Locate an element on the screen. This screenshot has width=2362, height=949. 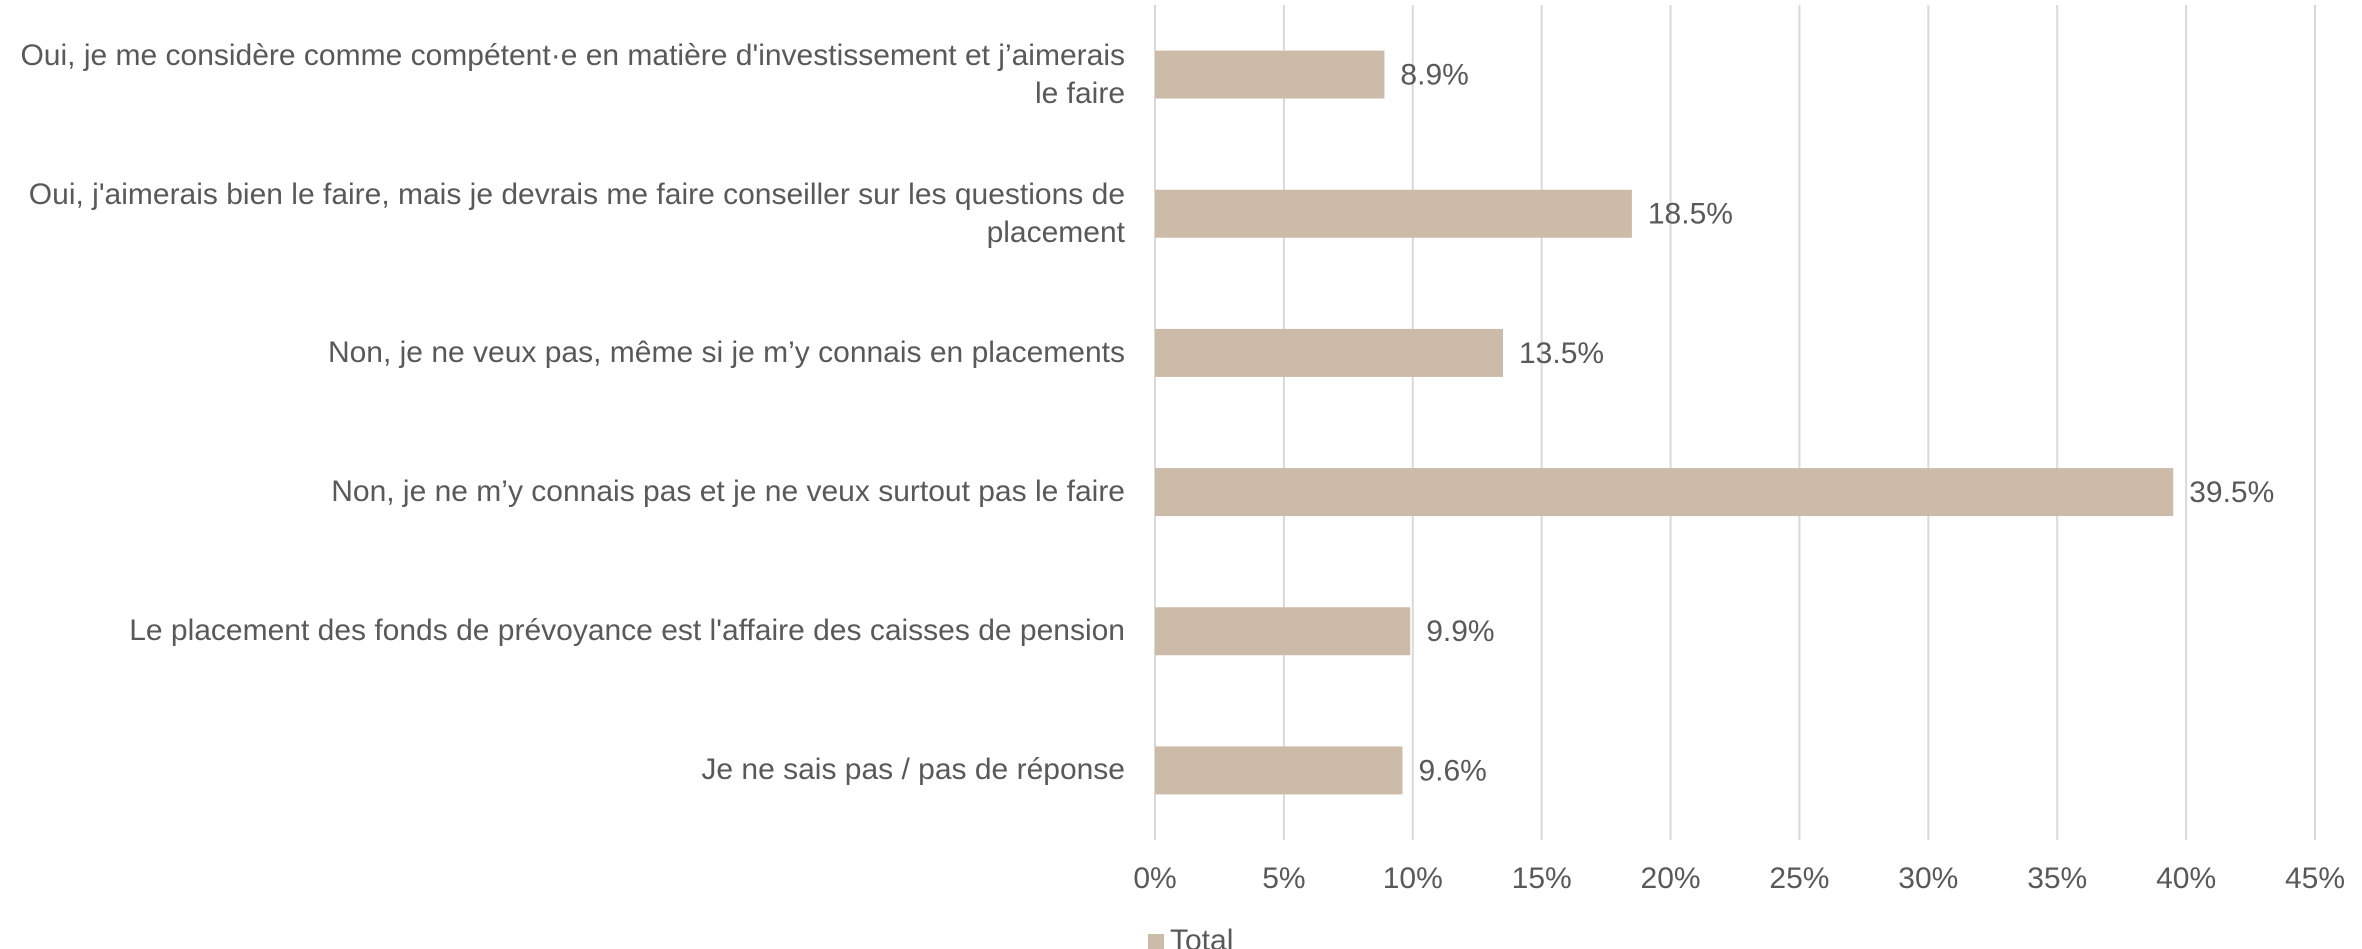
x-tick-label: 45% is located at coordinates (2315, 878).